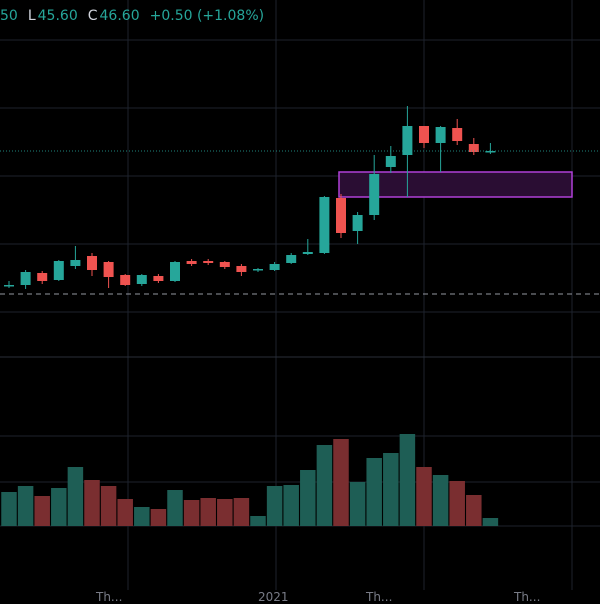  Describe the element at coordinates (207, 16) in the screenshot. I see `legend-change: +0.50 (+1.08%)` at that location.